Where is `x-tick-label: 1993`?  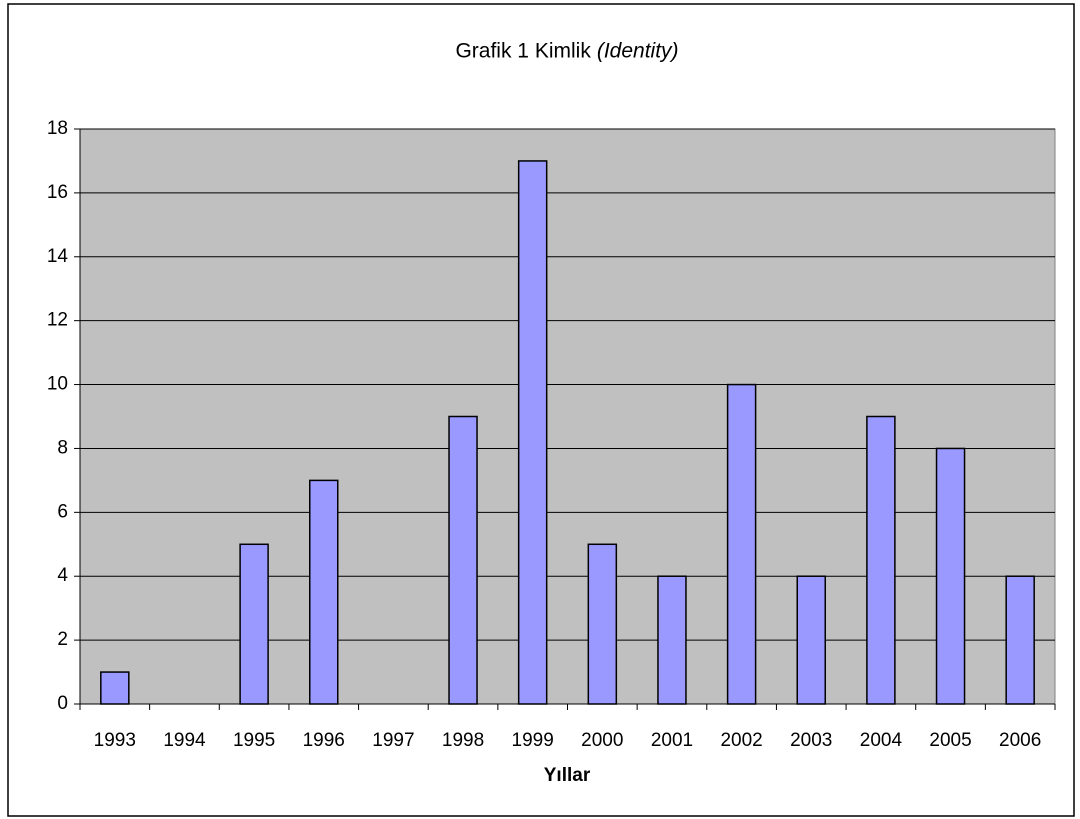 x-tick-label: 1993 is located at coordinates (115, 740).